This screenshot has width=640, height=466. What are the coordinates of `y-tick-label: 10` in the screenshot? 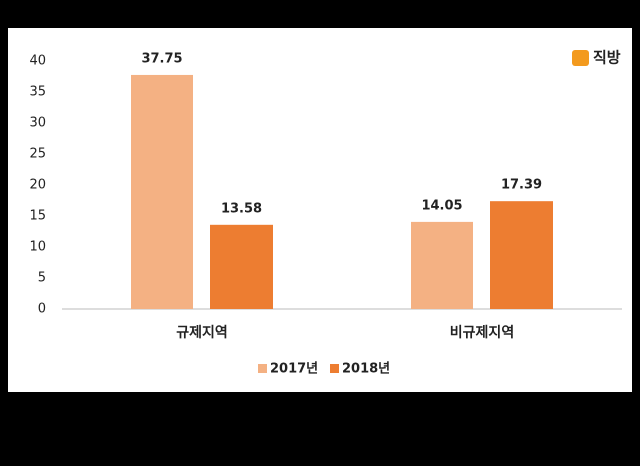 It's located at (37, 247).